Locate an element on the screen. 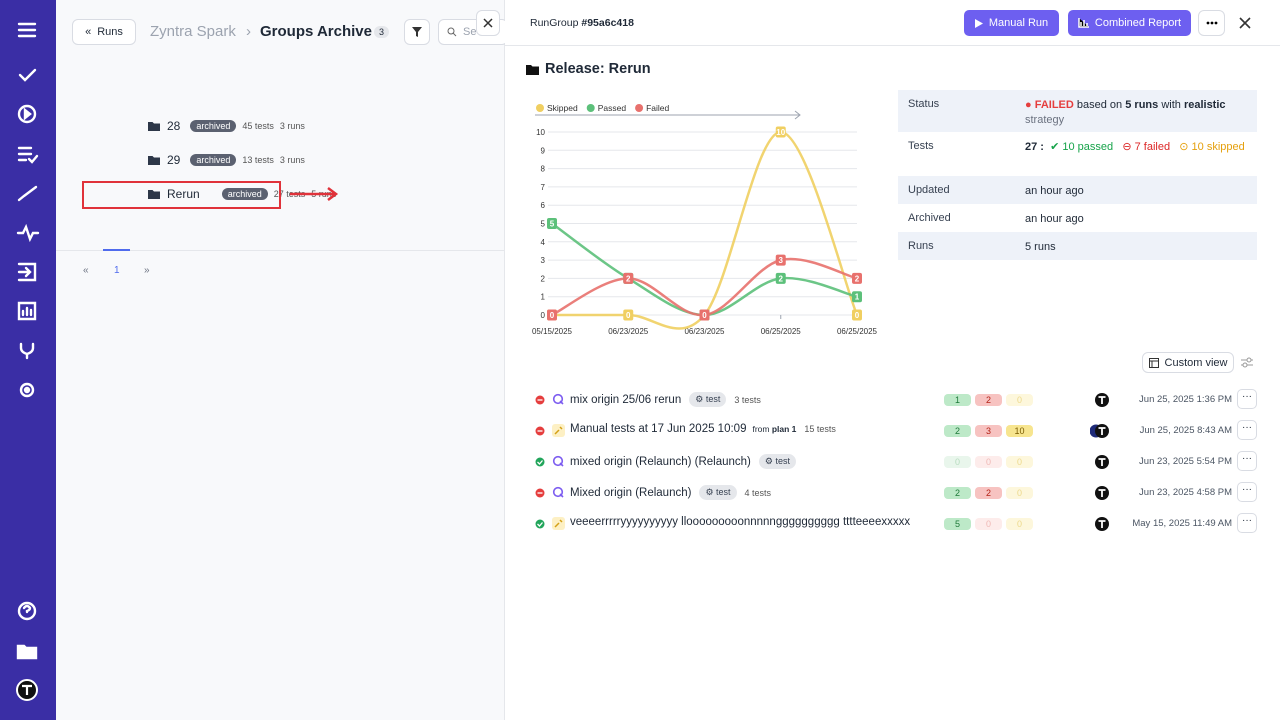 The width and height of the screenshot is (1280, 720). pagination-current: 1 is located at coordinates (117, 270).